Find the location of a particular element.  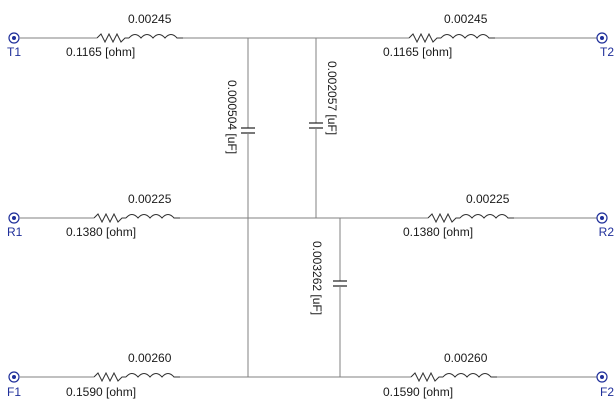

resistance-f-right-label: 0.1590 [ohm] is located at coordinates (418, 392).